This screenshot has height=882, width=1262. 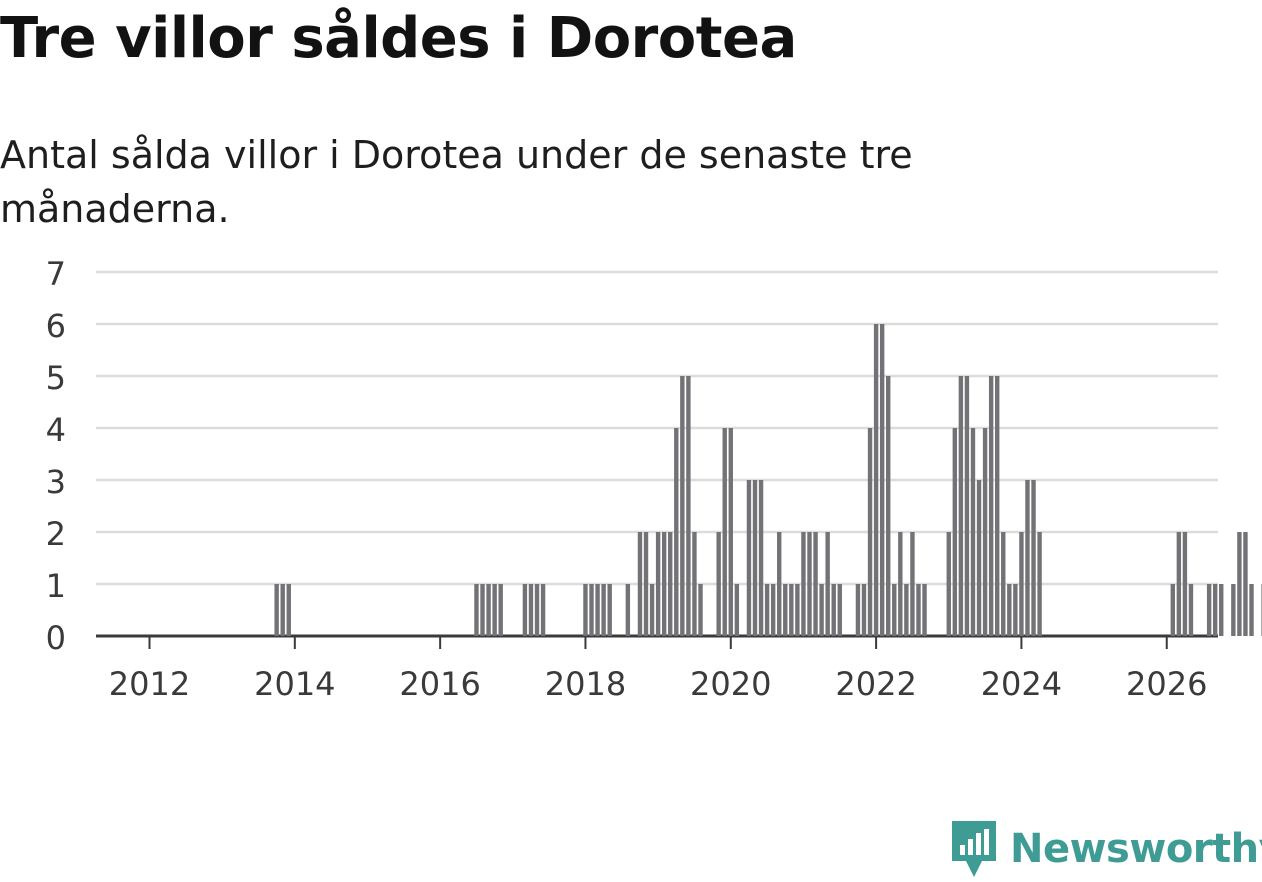 I want to click on x-tick-label: 2026, so click(x=1166, y=684).